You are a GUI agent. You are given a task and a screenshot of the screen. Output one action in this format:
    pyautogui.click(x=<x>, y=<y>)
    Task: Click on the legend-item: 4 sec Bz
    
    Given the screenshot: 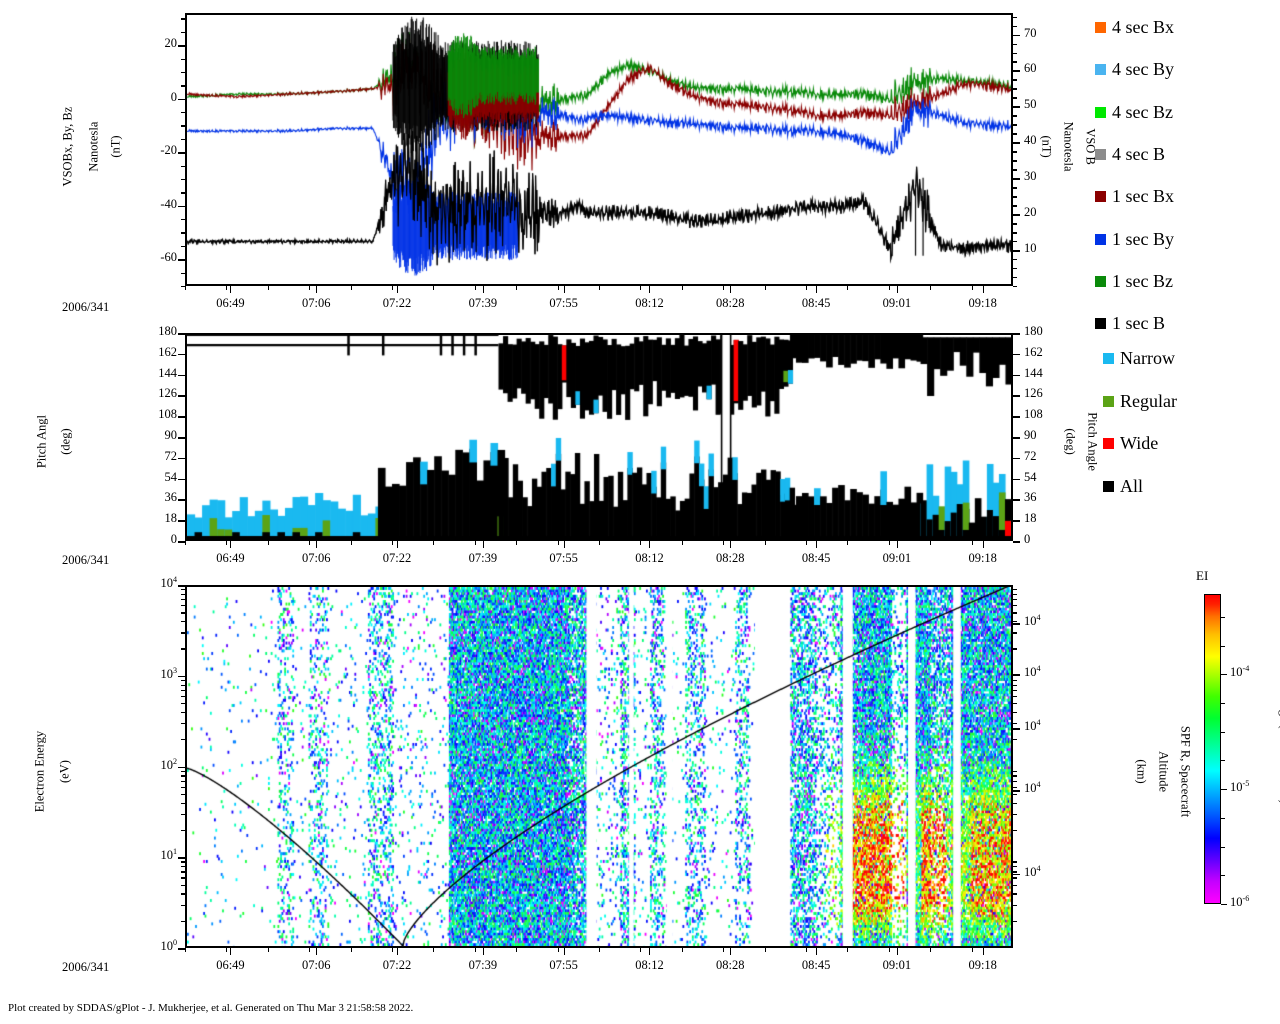 What is the action you would take?
    pyautogui.click(x=1134, y=112)
    